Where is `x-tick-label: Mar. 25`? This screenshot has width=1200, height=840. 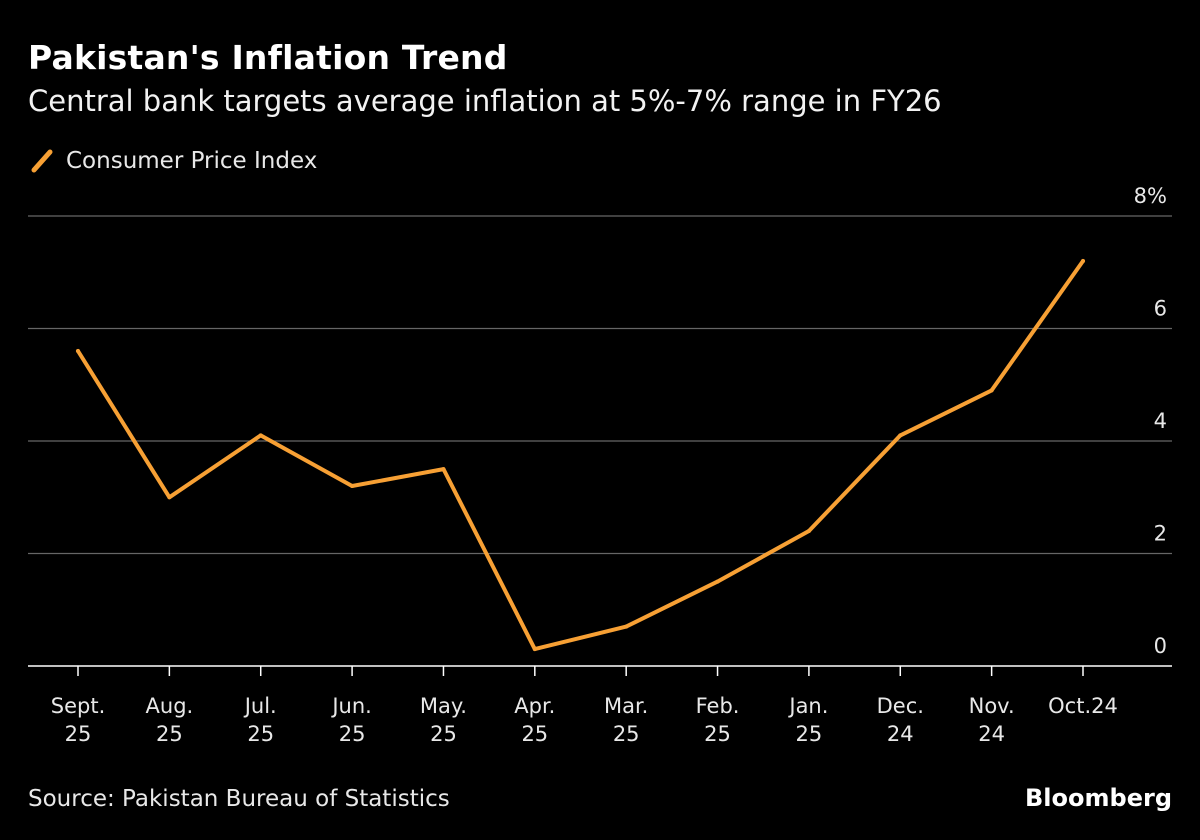 x-tick-label: Mar. 25 is located at coordinates (626, 720).